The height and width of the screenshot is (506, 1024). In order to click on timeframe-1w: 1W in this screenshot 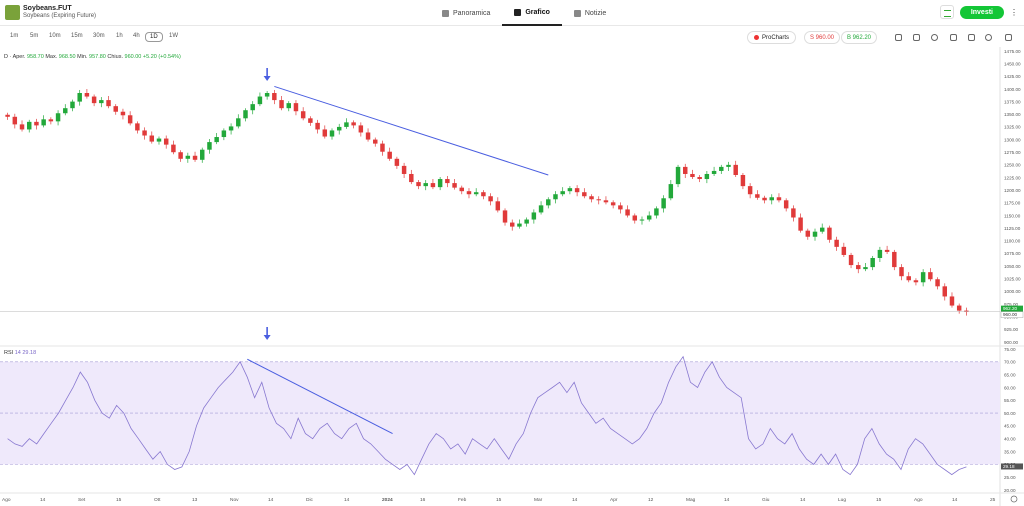, I will do `click(173, 36)`.